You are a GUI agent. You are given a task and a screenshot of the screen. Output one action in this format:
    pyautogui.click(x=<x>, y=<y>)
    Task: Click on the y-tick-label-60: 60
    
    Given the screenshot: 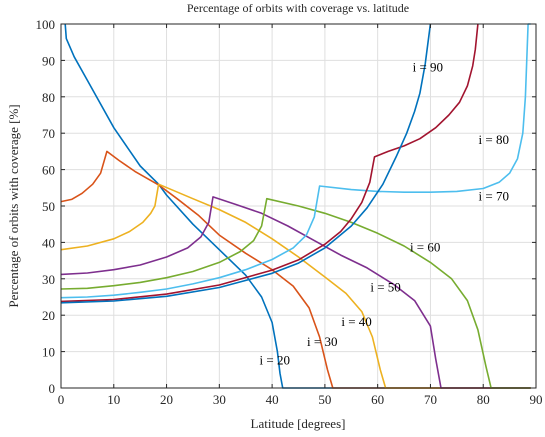 What is the action you would take?
    pyautogui.click(x=48, y=170)
    